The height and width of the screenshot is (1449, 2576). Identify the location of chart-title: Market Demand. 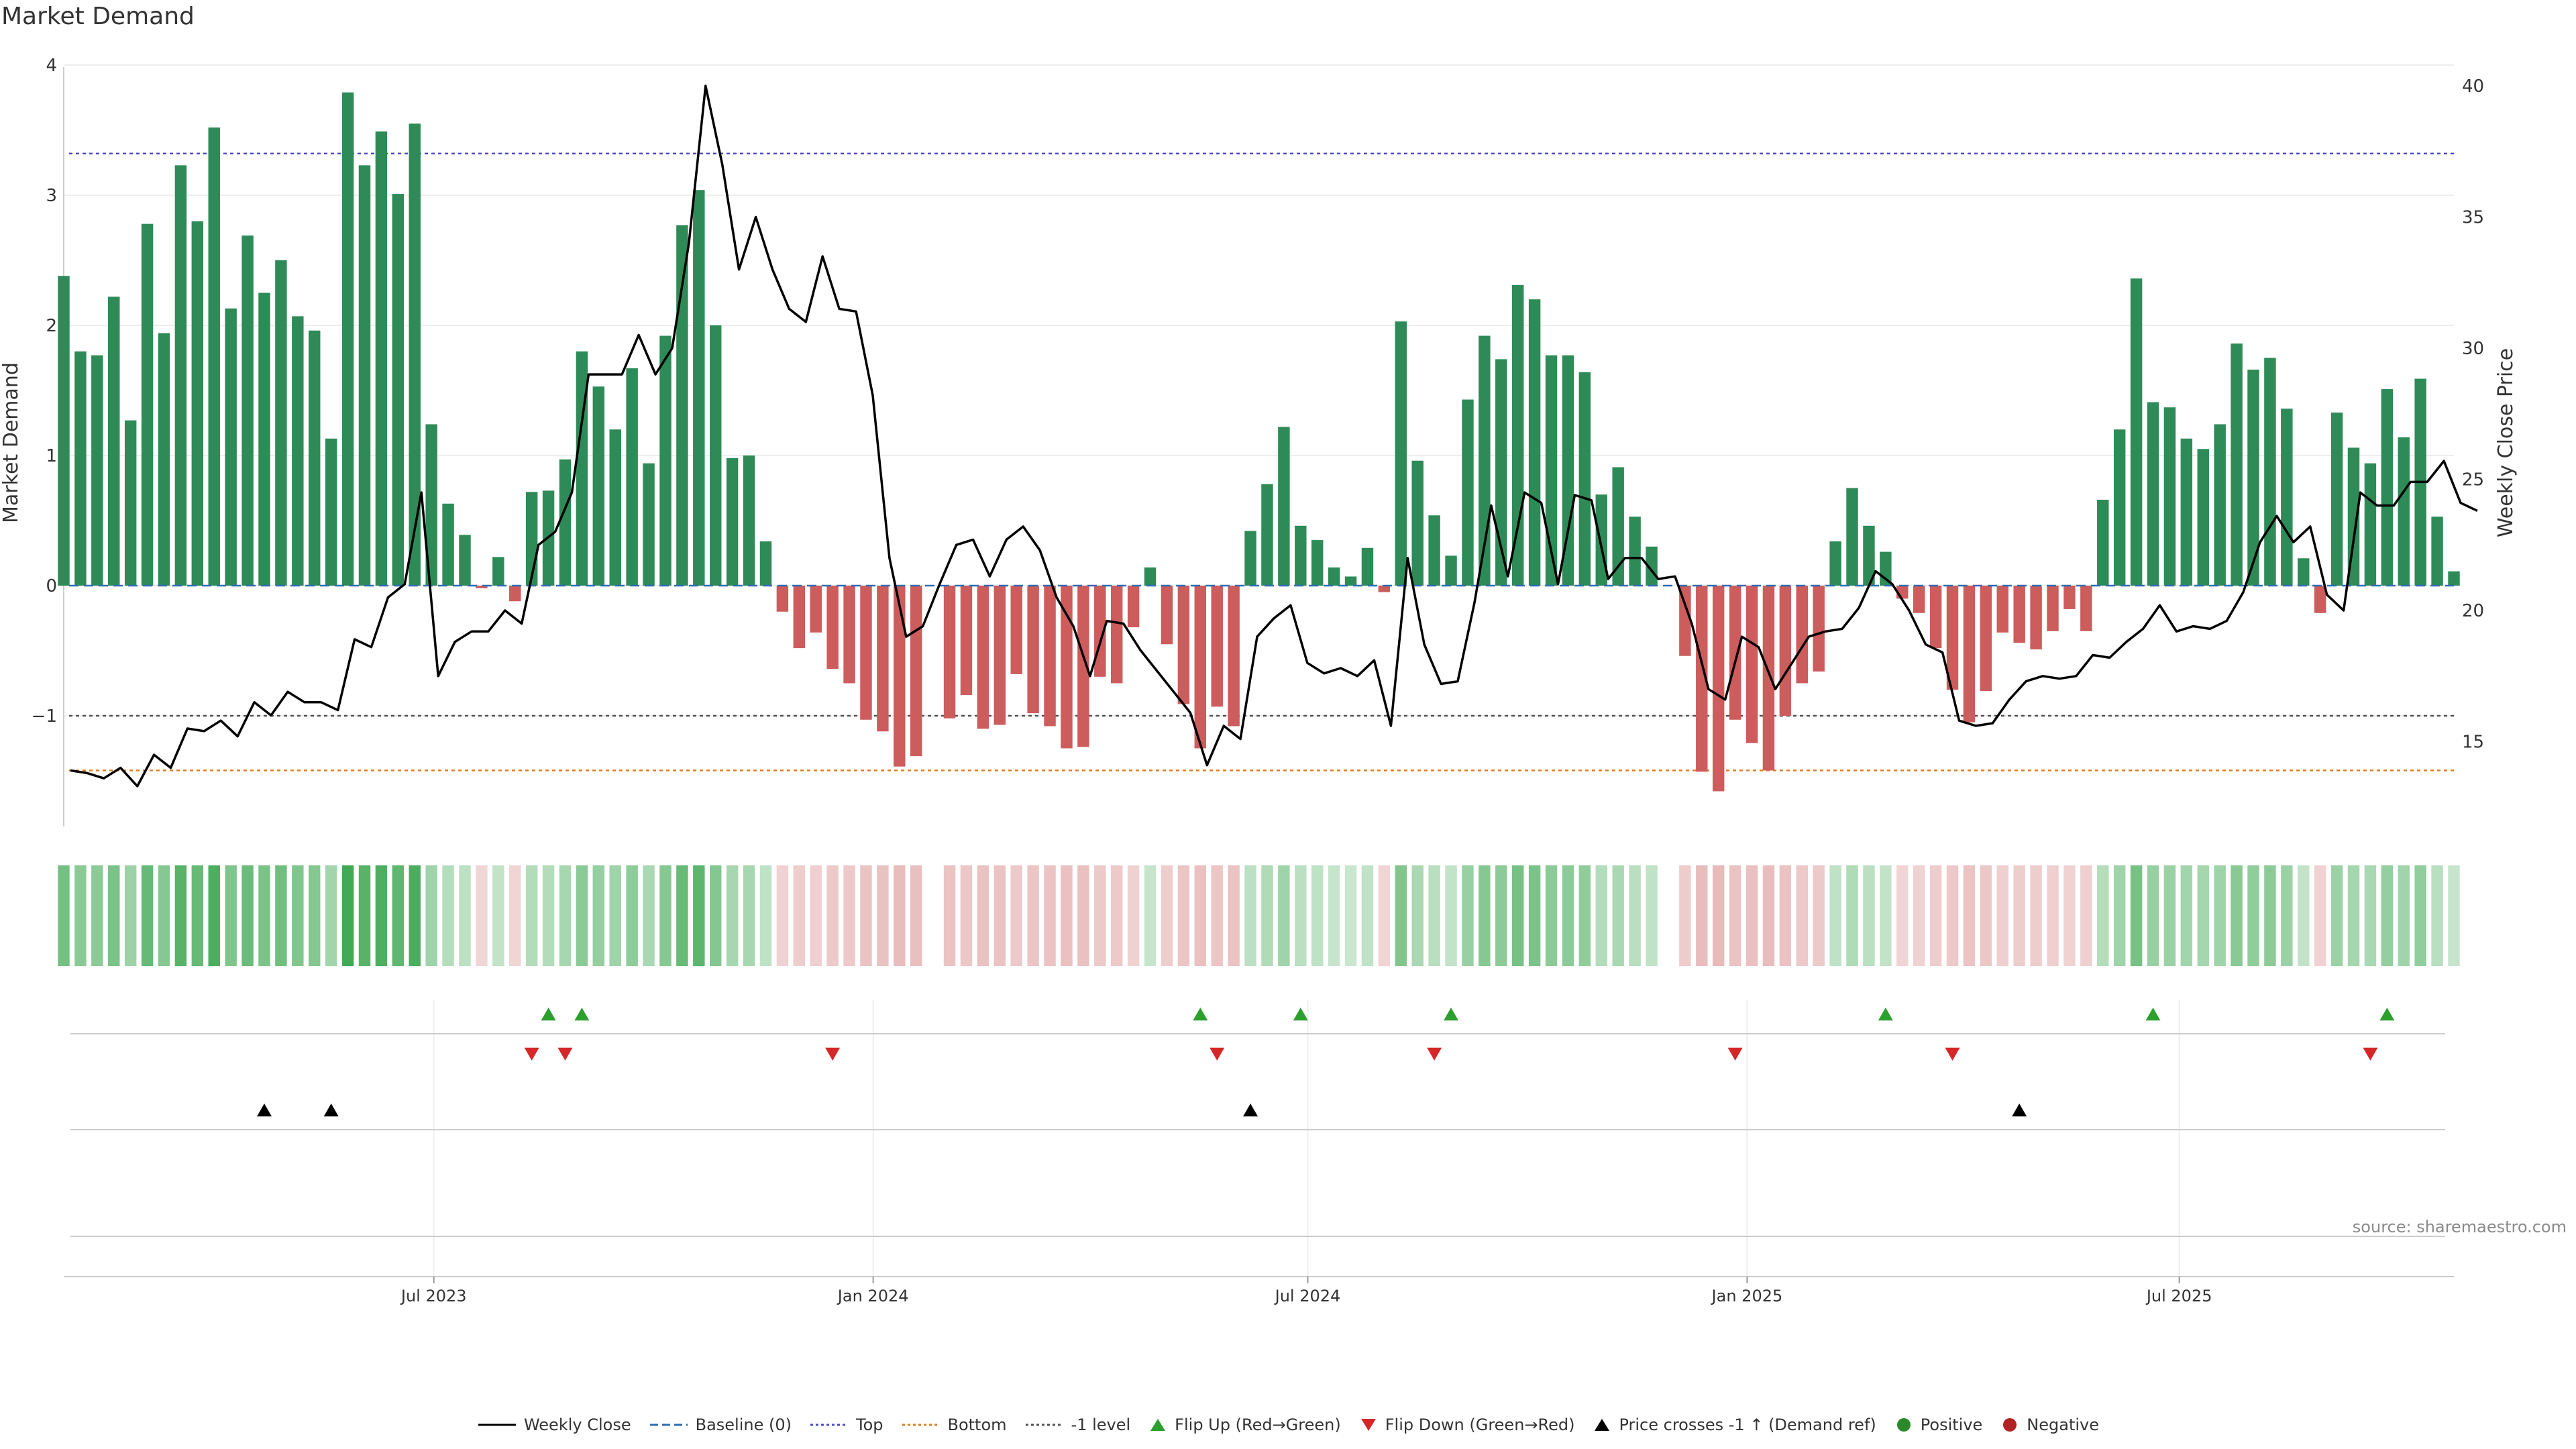
(98, 16).